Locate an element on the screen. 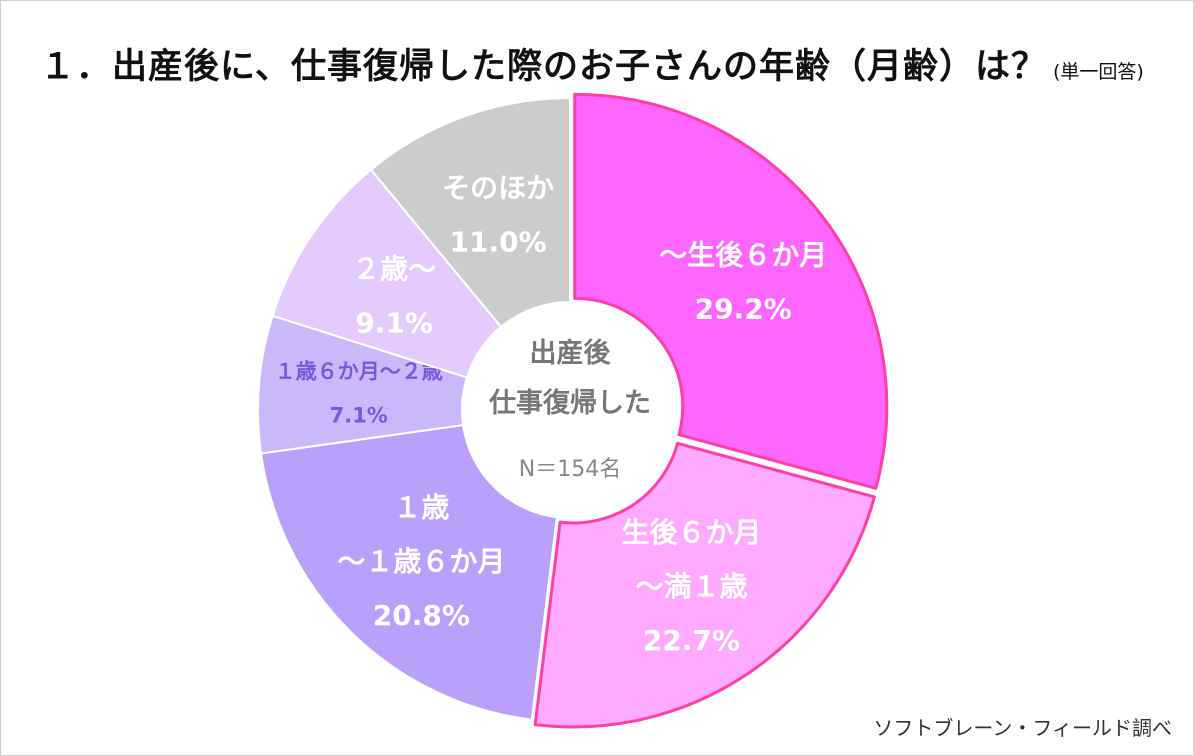 This screenshot has height=756, width=1194. slice-value-label-2: 22.7% is located at coordinates (691, 640).